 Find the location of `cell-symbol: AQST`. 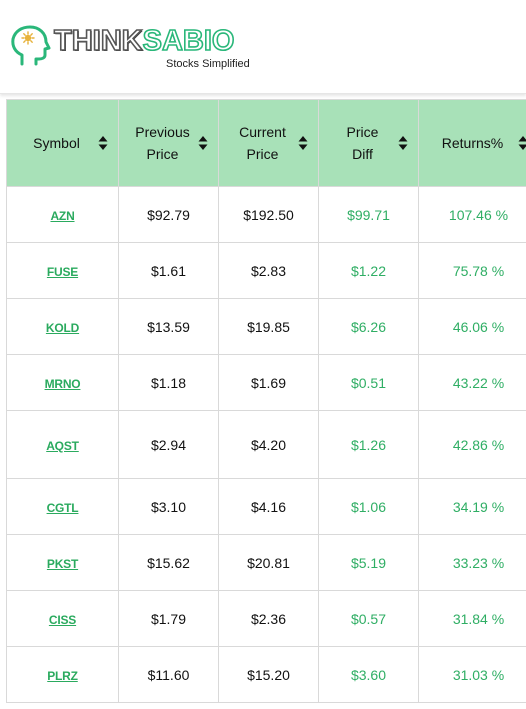

cell-symbol: AQST is located at coordinates (62, 444).